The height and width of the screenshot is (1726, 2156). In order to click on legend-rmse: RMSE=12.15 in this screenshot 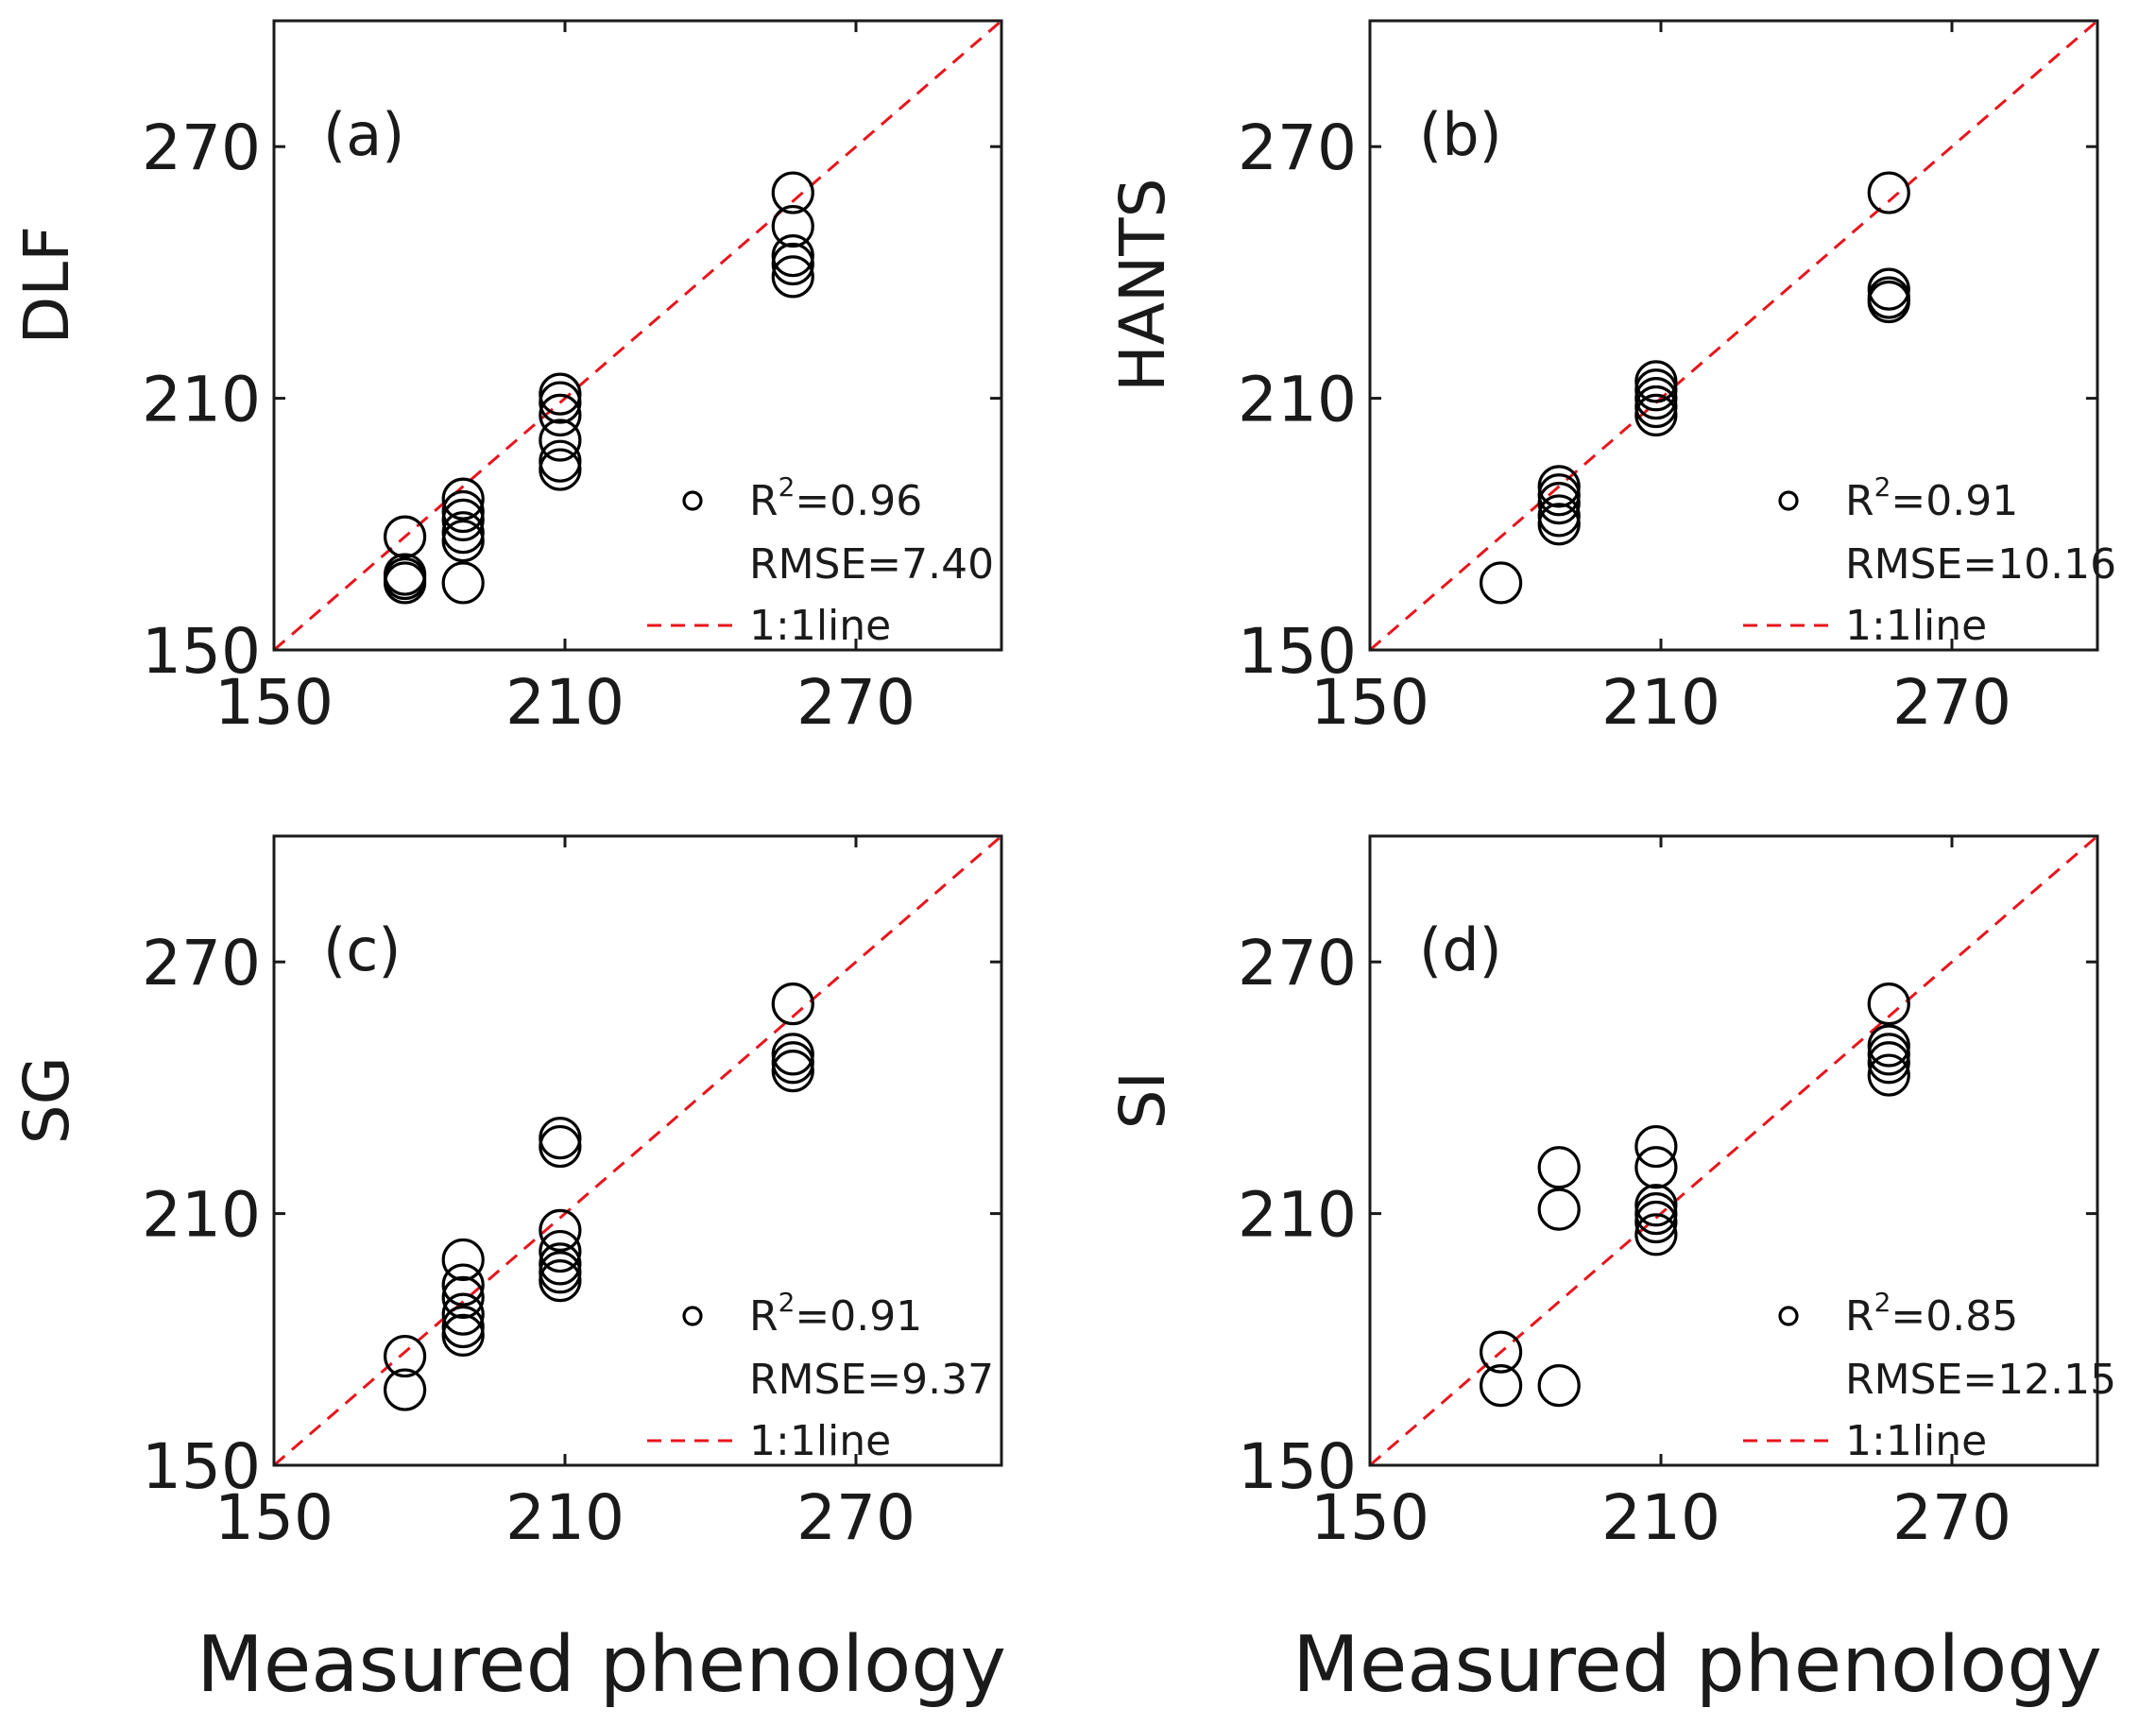, I will do `click(1980, 1380)`.